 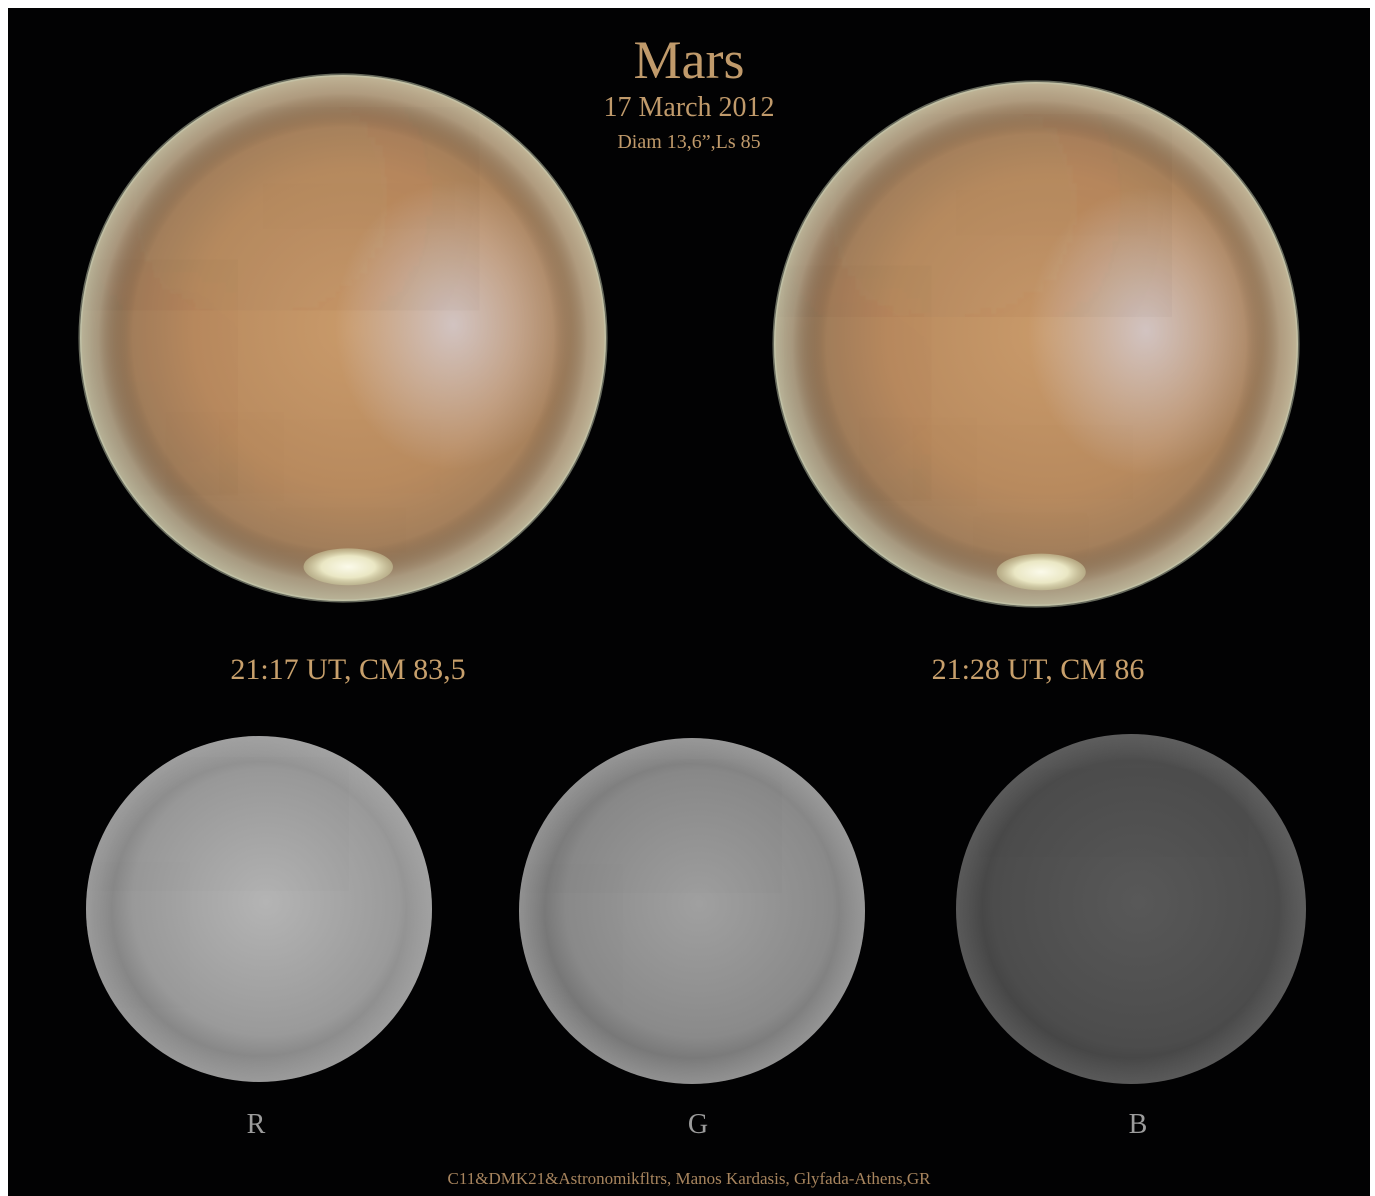 What do you see at coordinates (689, 60) in the screenshot?
I see `image-title: Mars` at bounding box center [689, 60].